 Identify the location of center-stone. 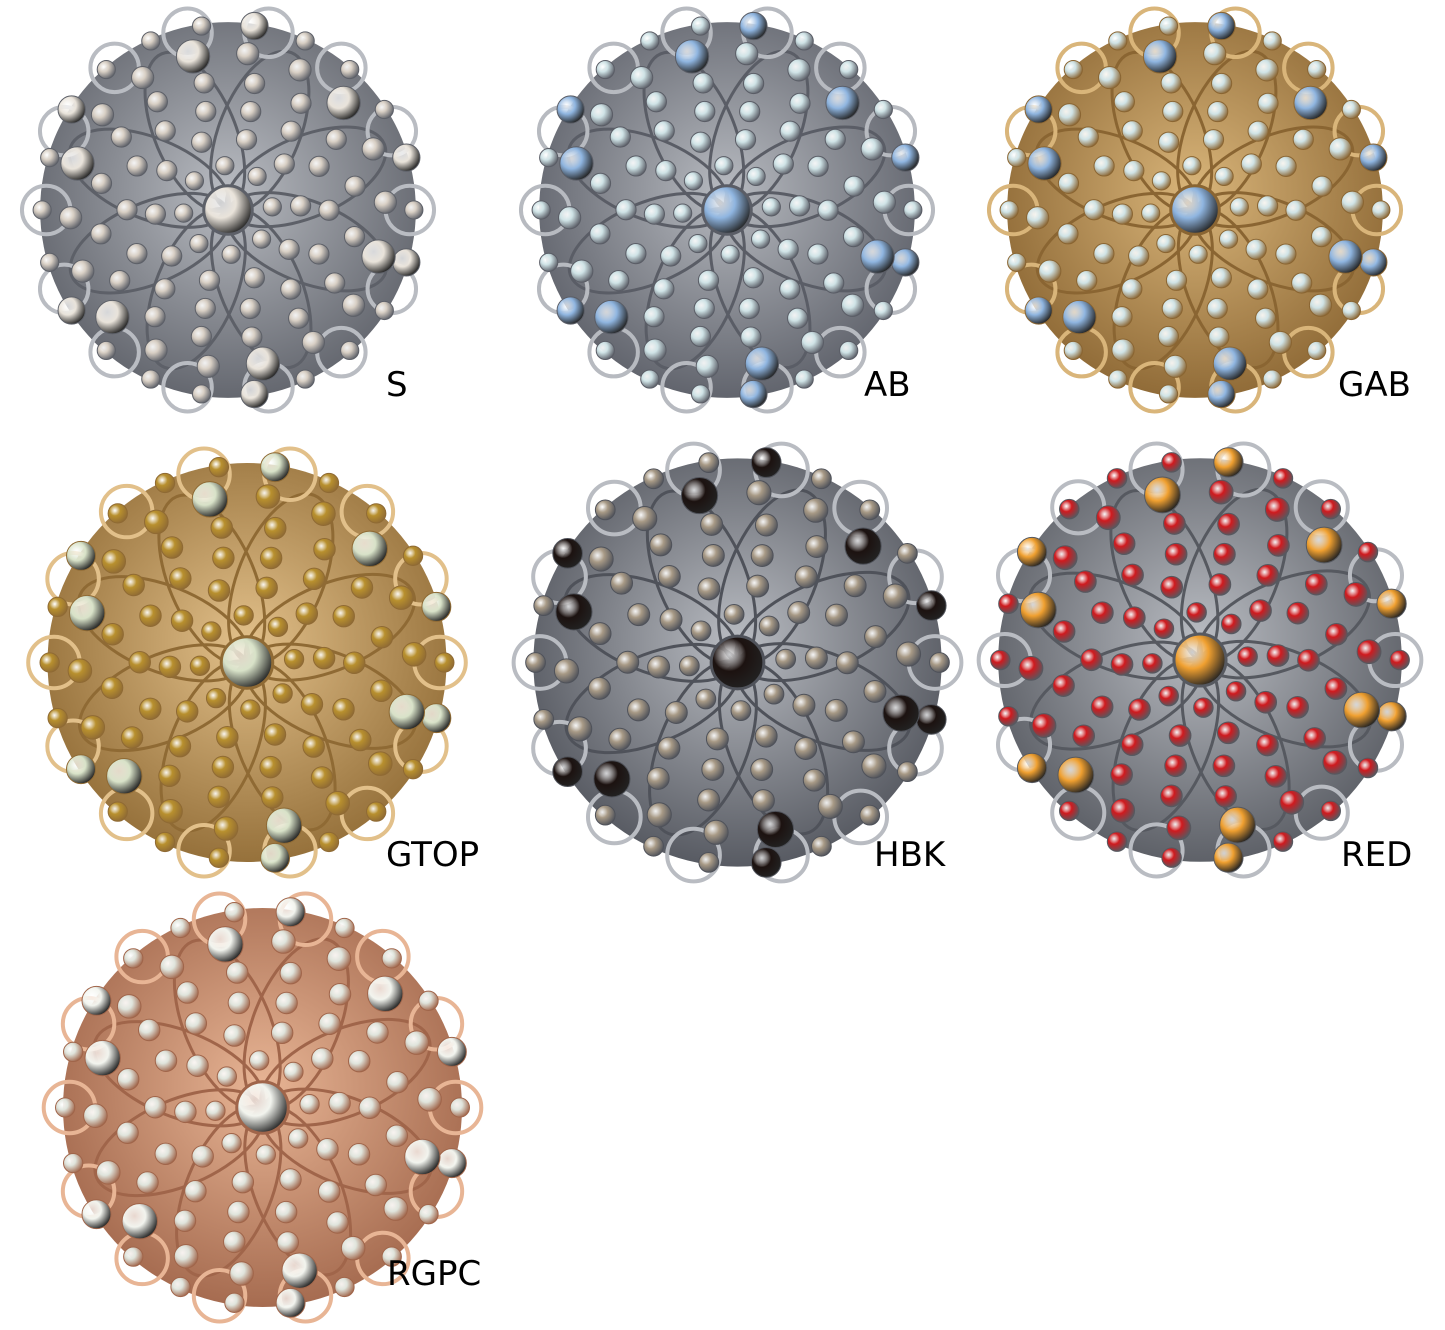
(262, 1107).